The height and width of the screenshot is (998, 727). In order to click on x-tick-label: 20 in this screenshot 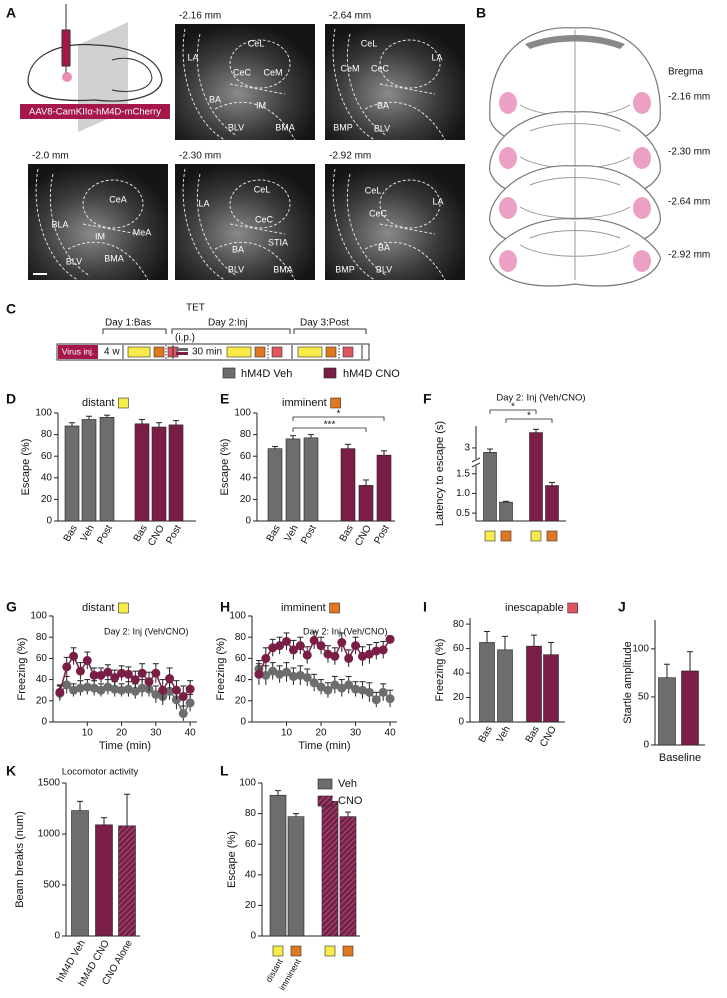, I will do `click(122, 733)`.